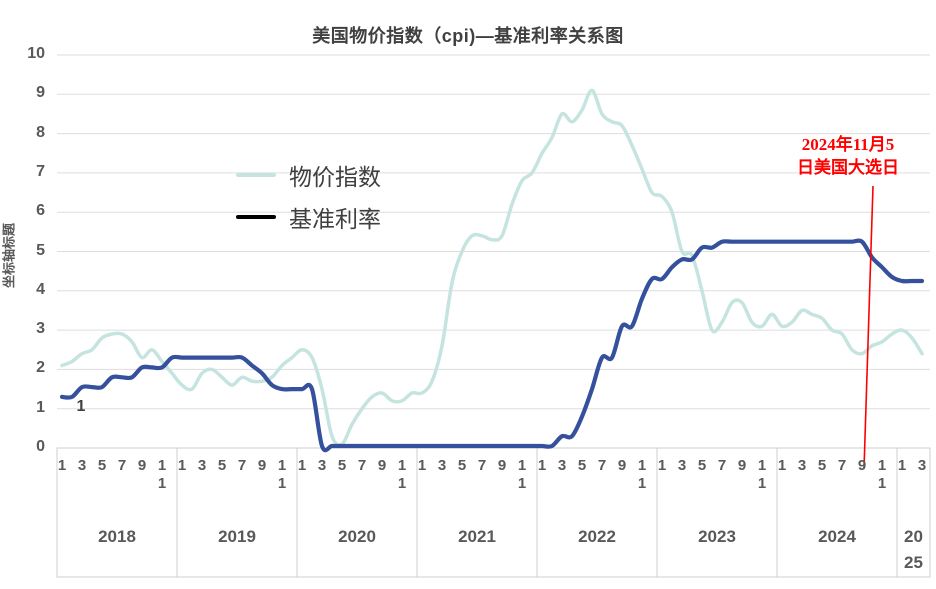  I want to click on y-tick-label: 9, so click(40, 93).